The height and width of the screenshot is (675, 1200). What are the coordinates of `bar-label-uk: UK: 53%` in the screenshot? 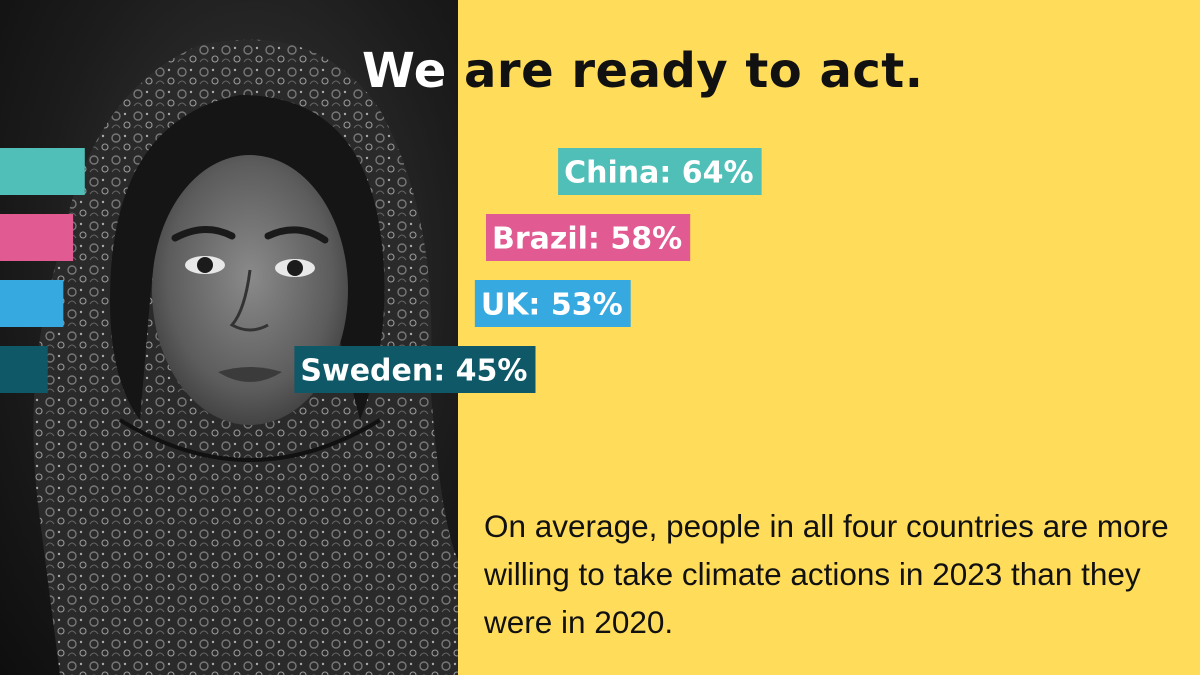 It's located at (552, 305).